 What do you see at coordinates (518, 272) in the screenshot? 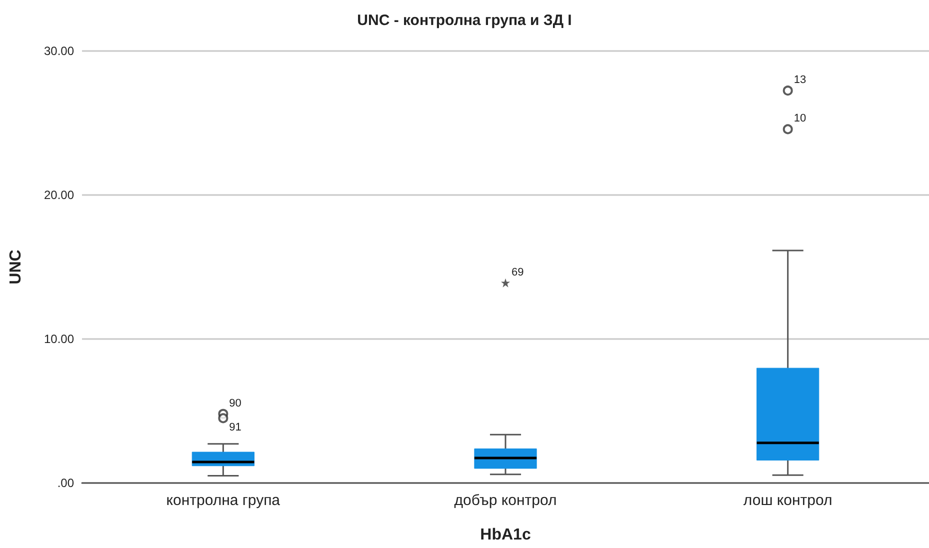
I see `annotation: 69` at bounding box center [518, 272].